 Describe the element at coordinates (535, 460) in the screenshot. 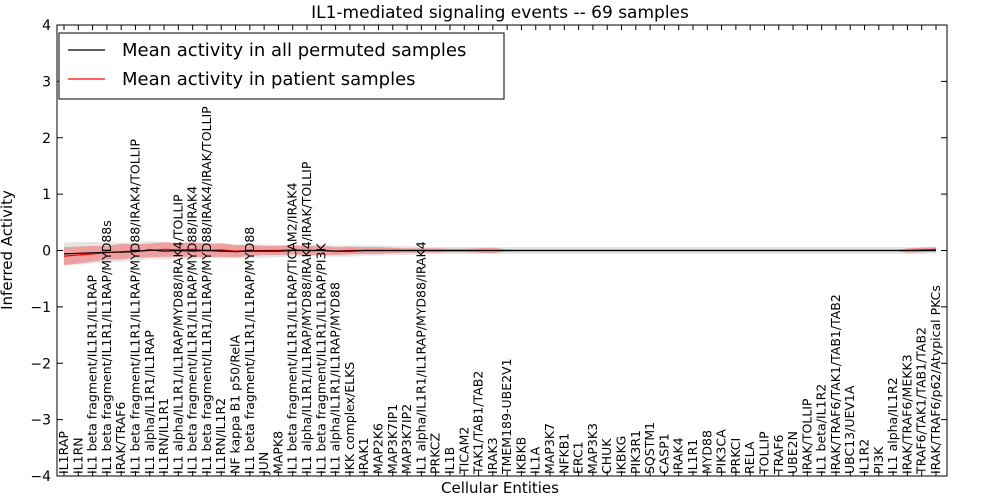

I see `x-tick-label: IL1A` at that location.